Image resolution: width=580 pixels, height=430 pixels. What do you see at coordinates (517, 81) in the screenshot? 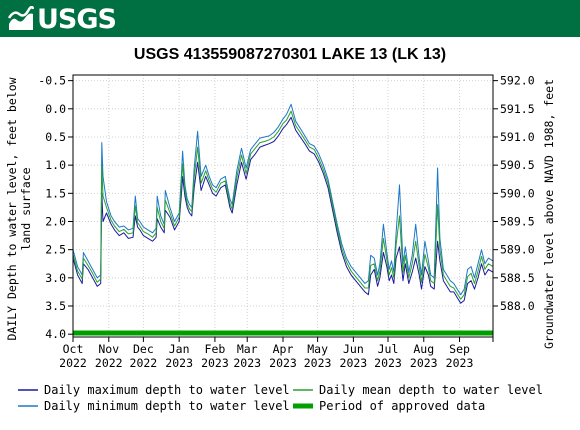
I see `y2-tick-label: 592.0` at bounding box center [517, 81].